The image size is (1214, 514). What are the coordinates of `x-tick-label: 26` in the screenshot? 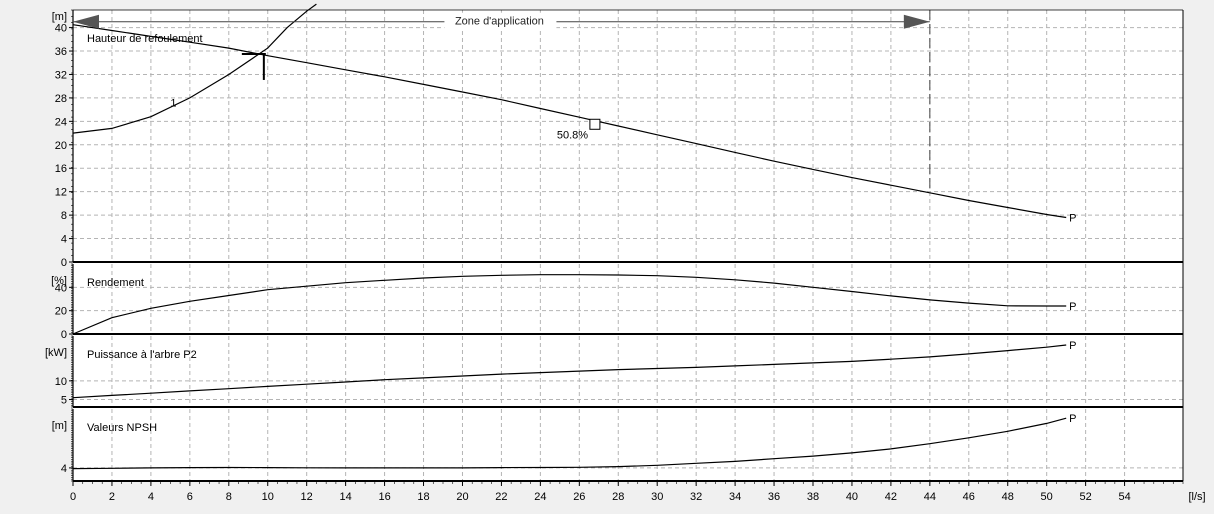 It's located at (579, 497).